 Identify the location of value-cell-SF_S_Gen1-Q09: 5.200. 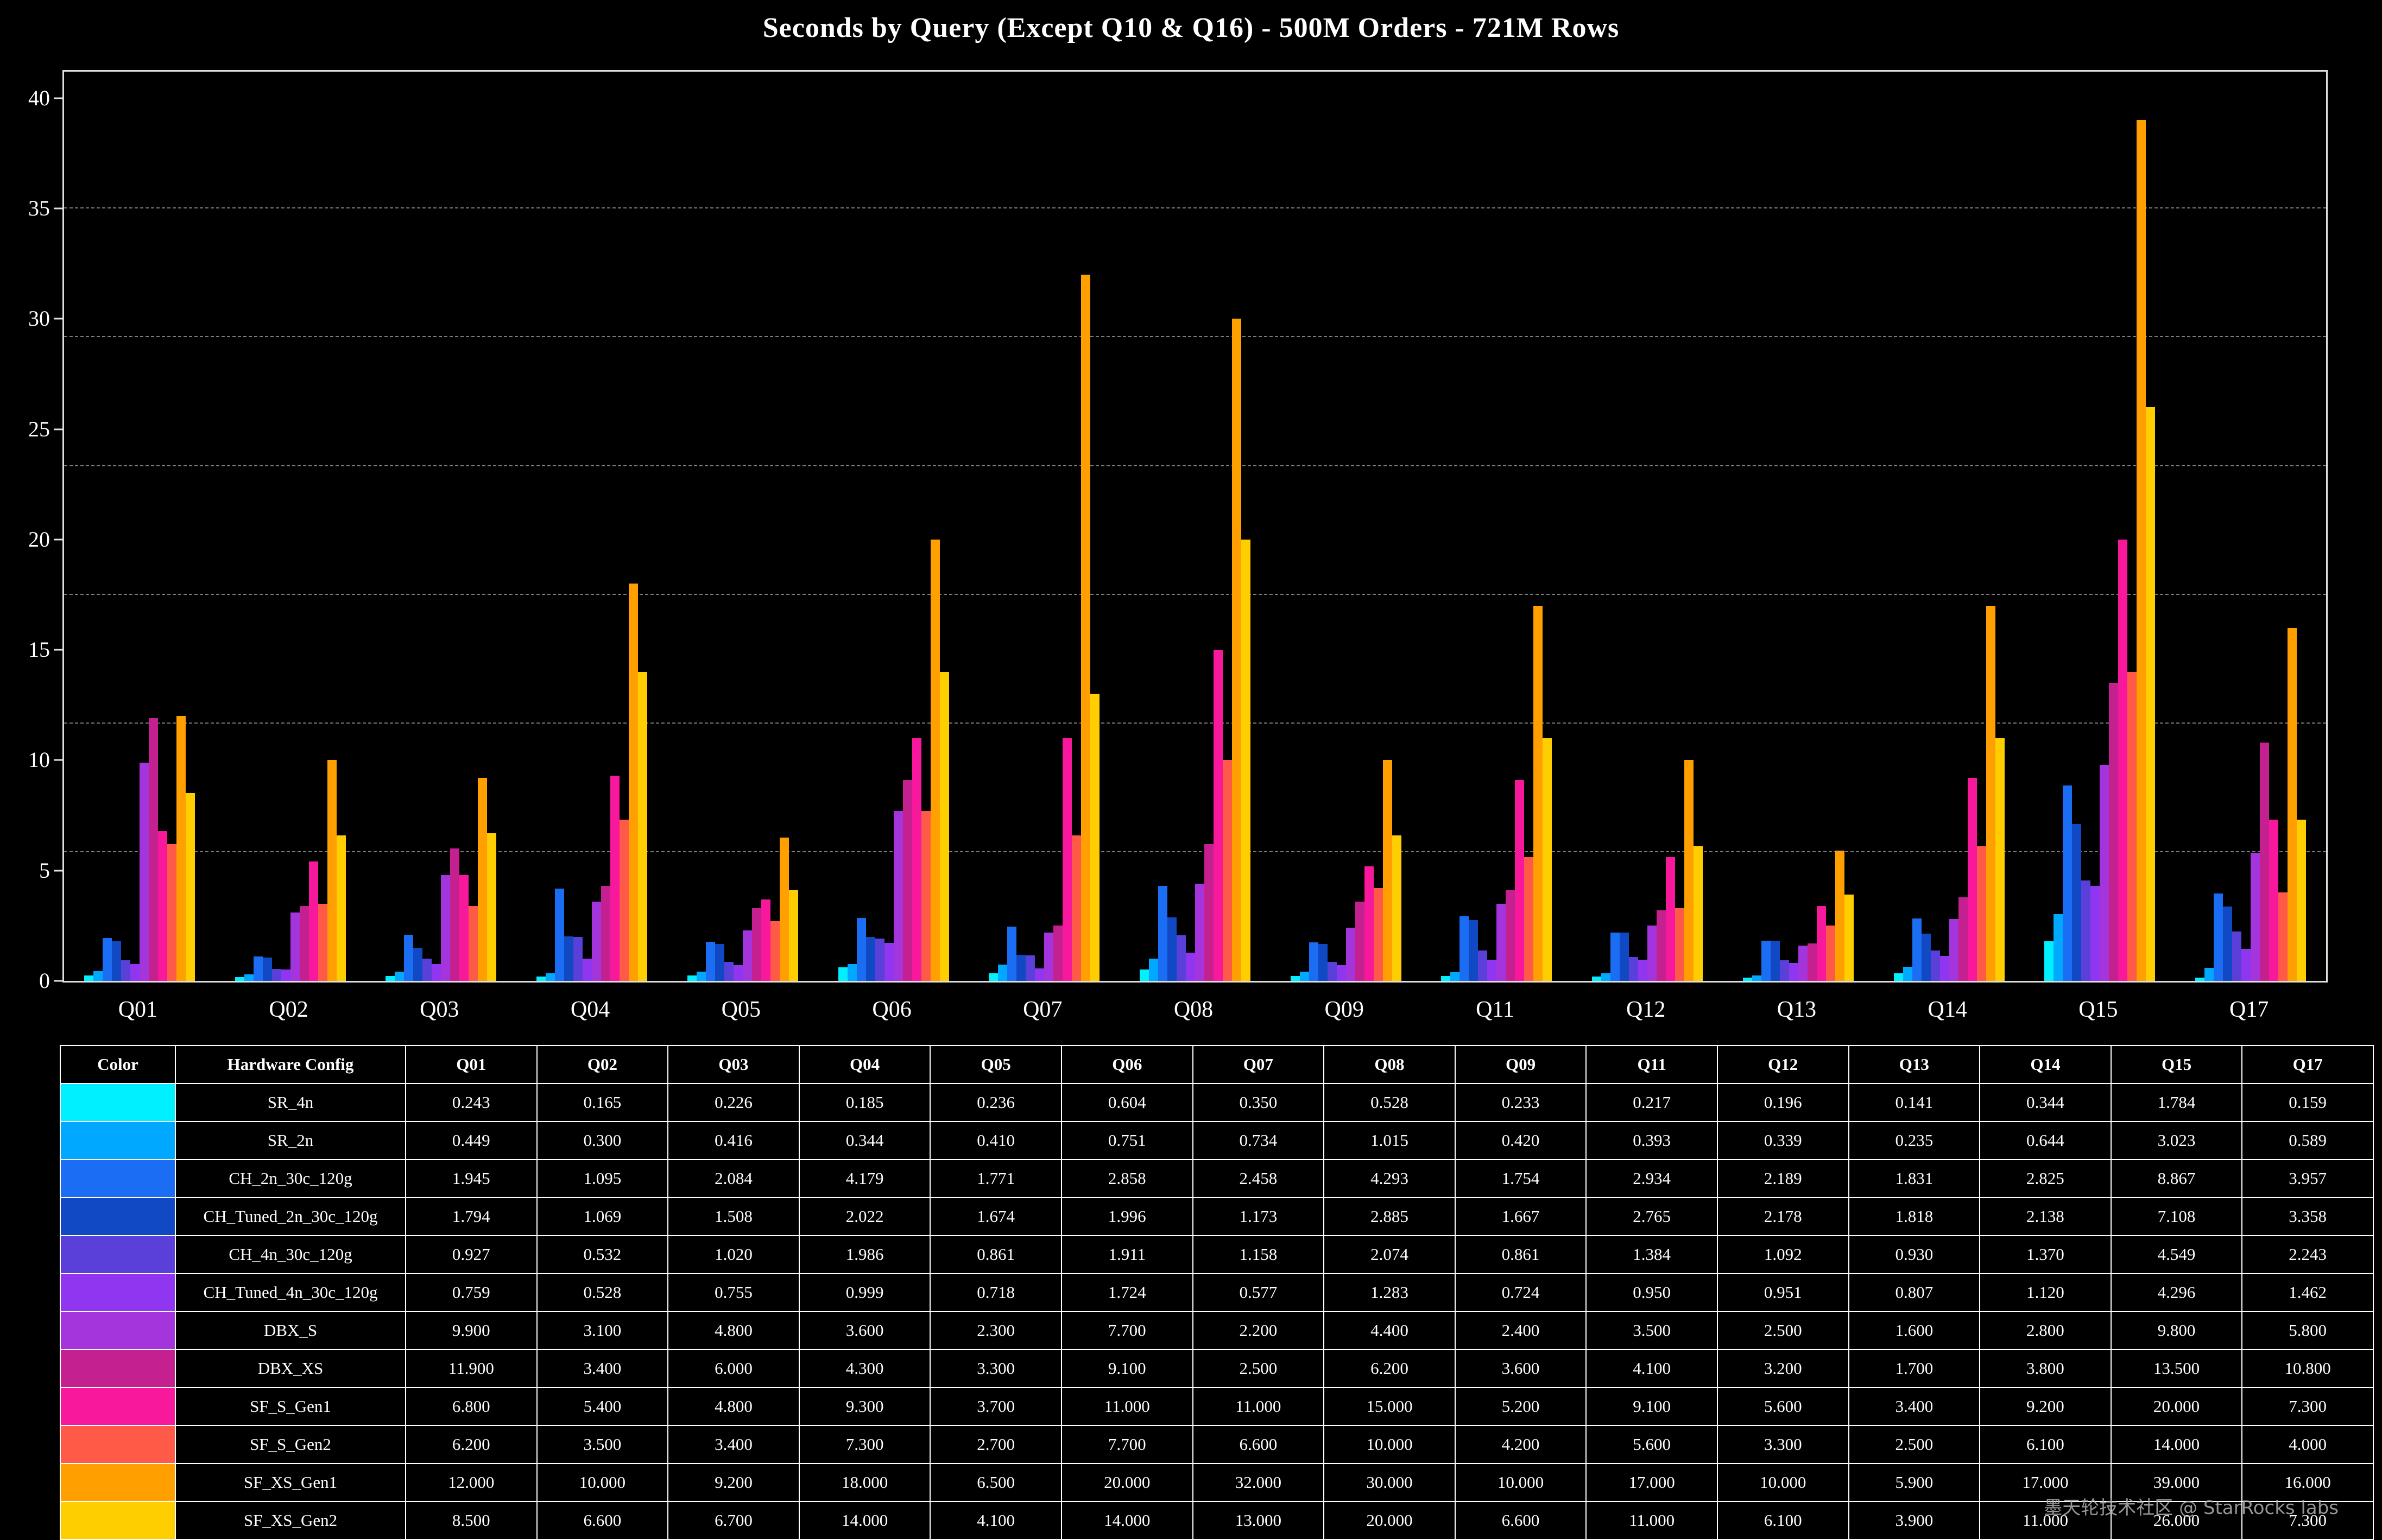
(1520, 1406).